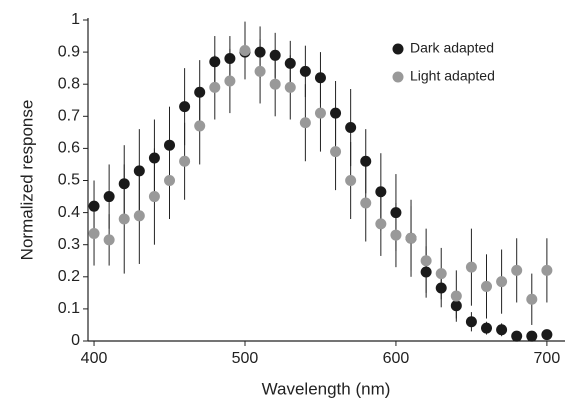 The width and height of the screenshot is (574, 405). Describe the element at coordinates (69, 276) in the screenshot. I see `y-tick-label: 0.2` at that location.